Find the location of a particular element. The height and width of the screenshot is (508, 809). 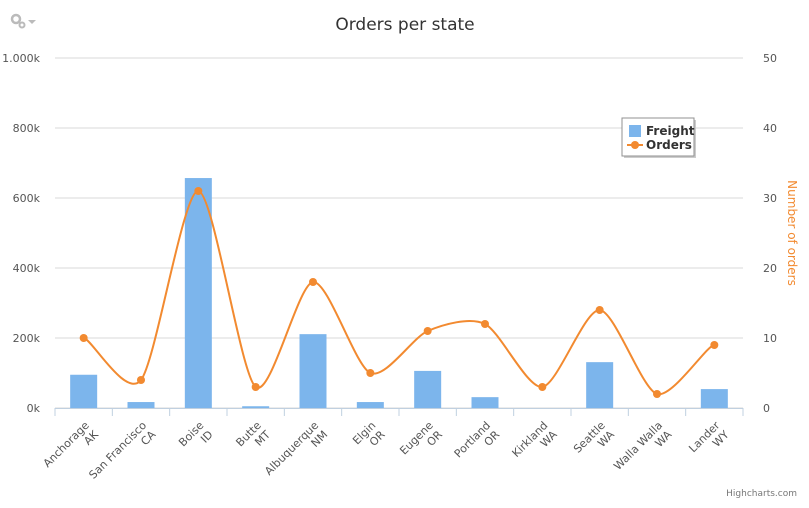

x-tick-text: KirklandWA is located at coordinates (534, 444).